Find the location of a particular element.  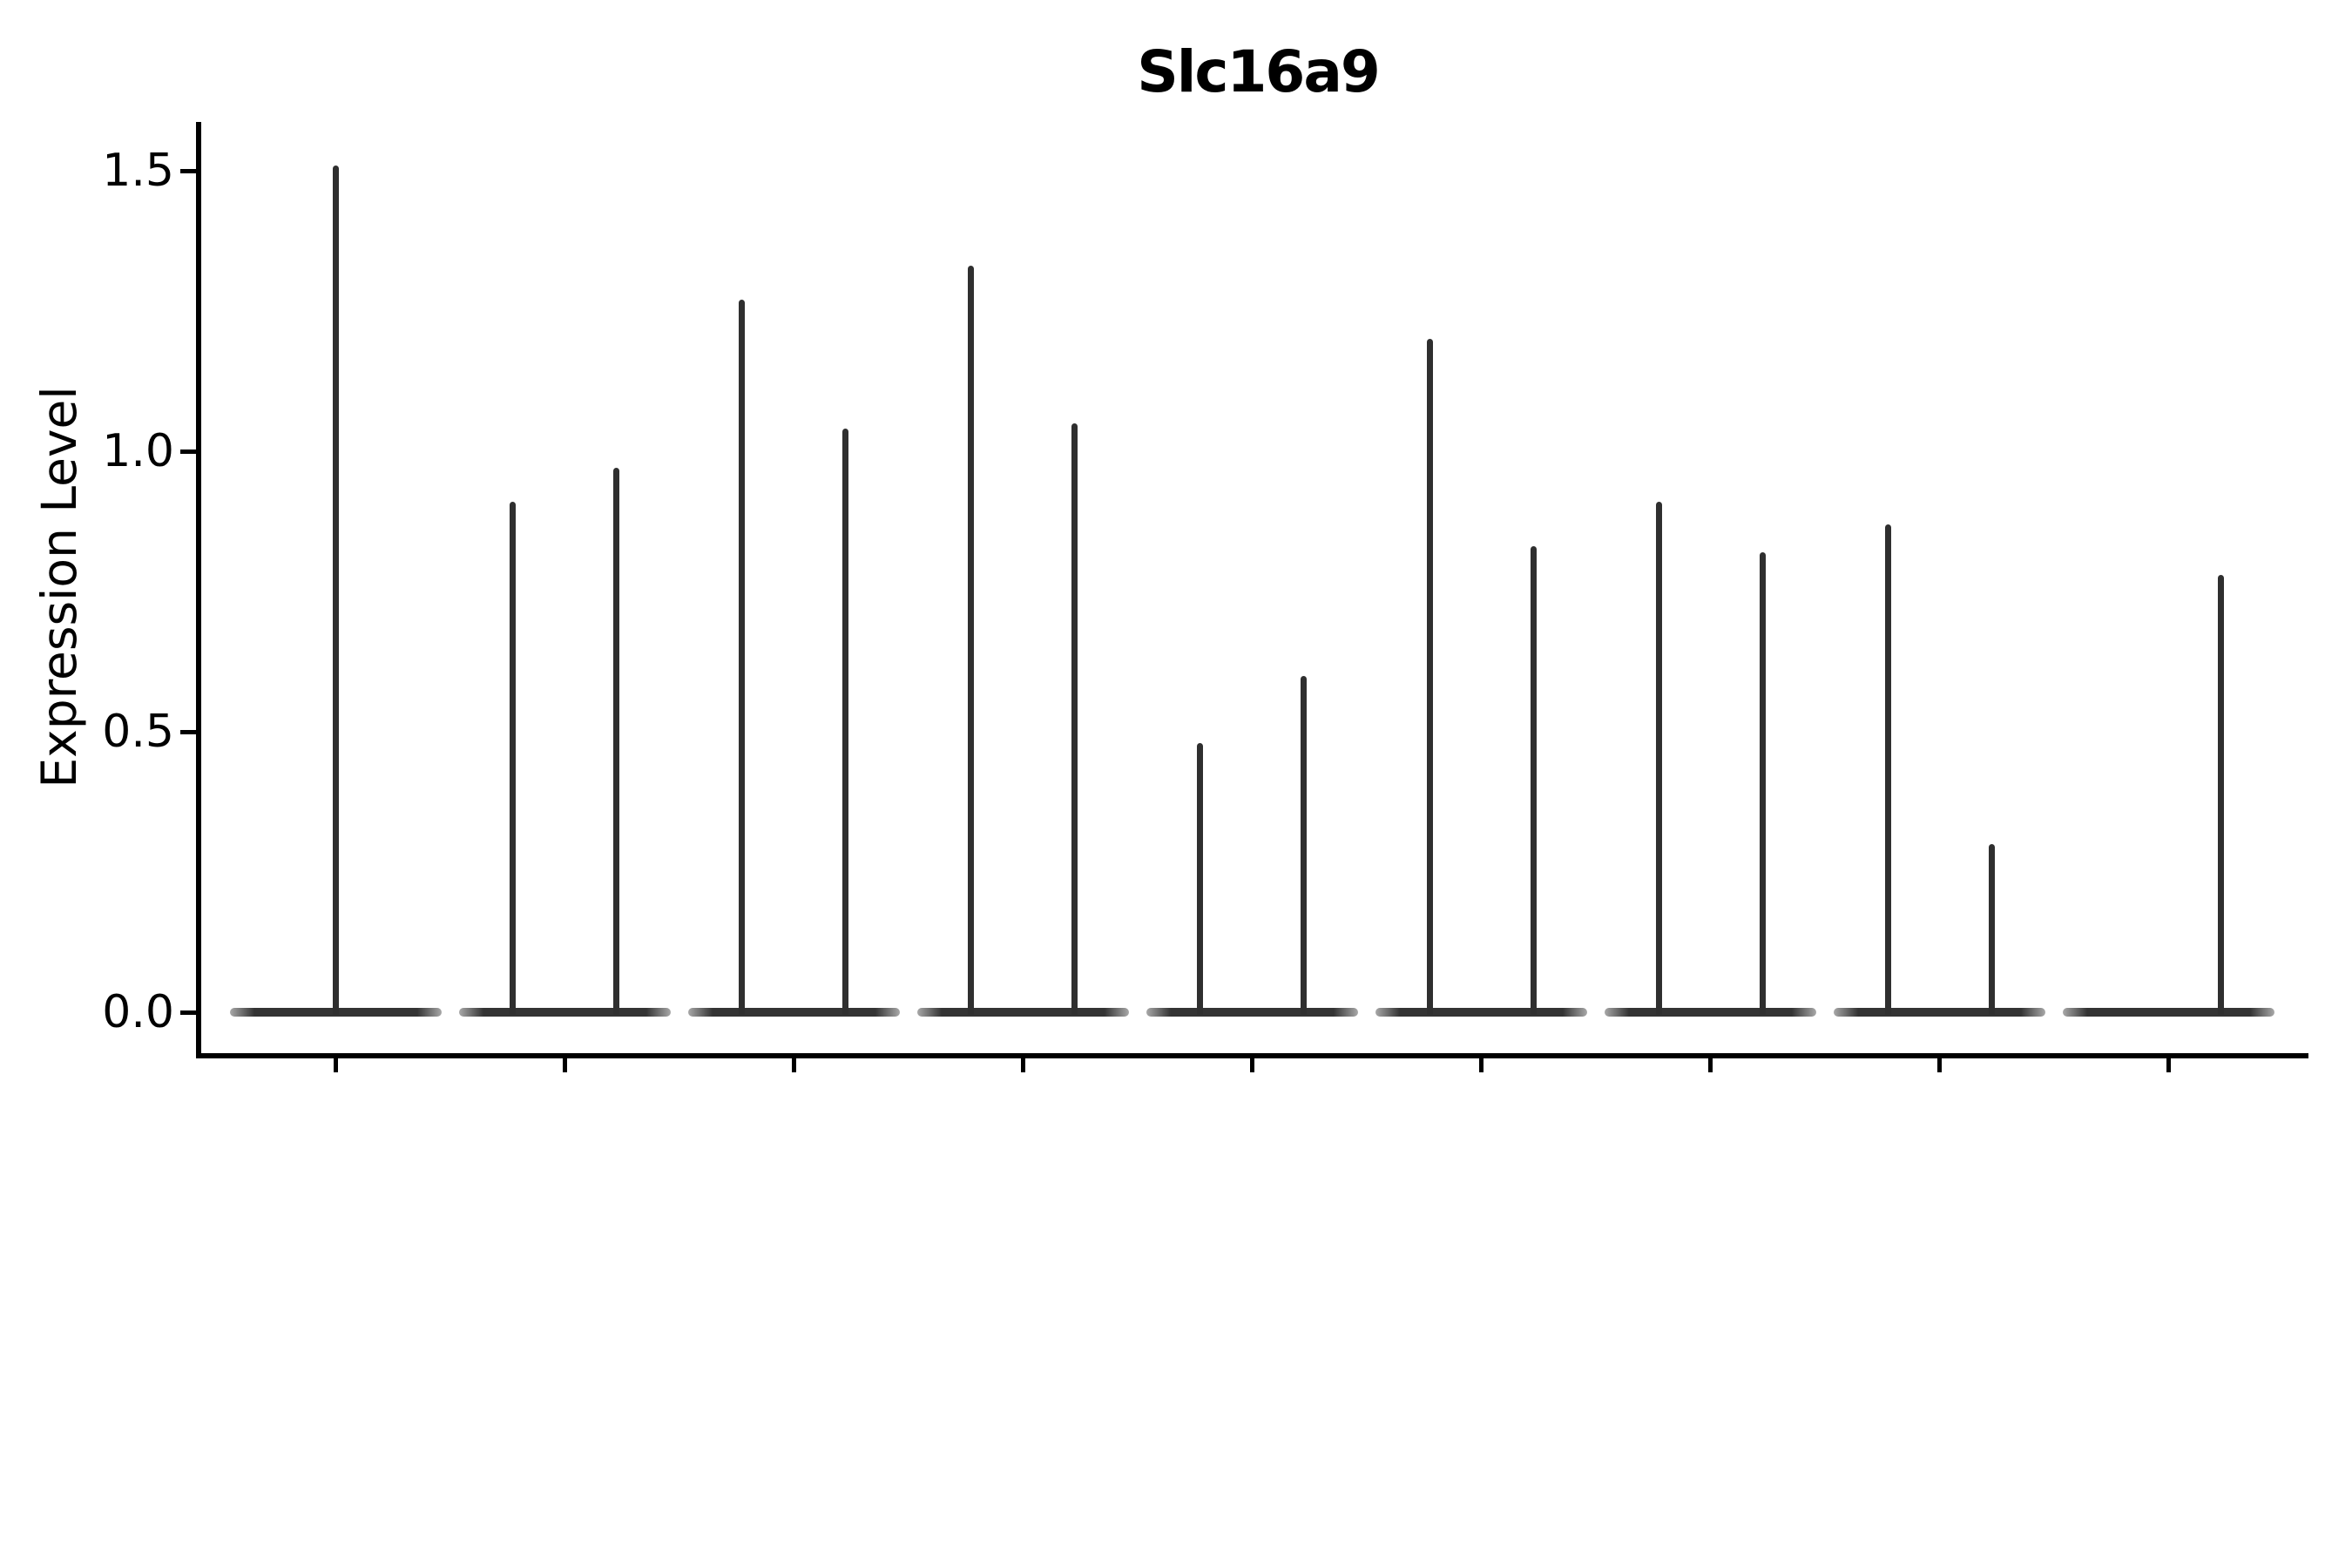

y-tick-label: 0.0 is located at coordinates (138, 1012).